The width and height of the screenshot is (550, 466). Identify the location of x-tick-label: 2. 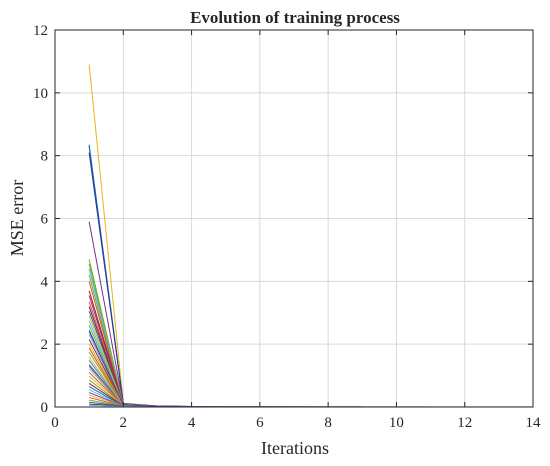
(124, 423).